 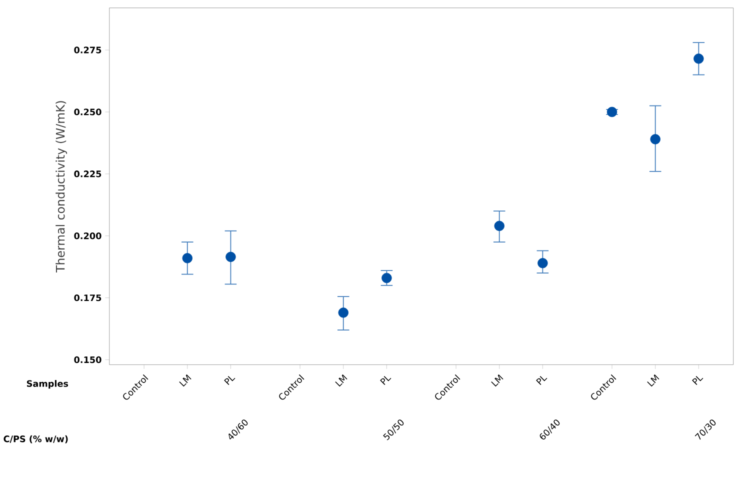 I want to click on text: Samples, so click(x=47, y=384).